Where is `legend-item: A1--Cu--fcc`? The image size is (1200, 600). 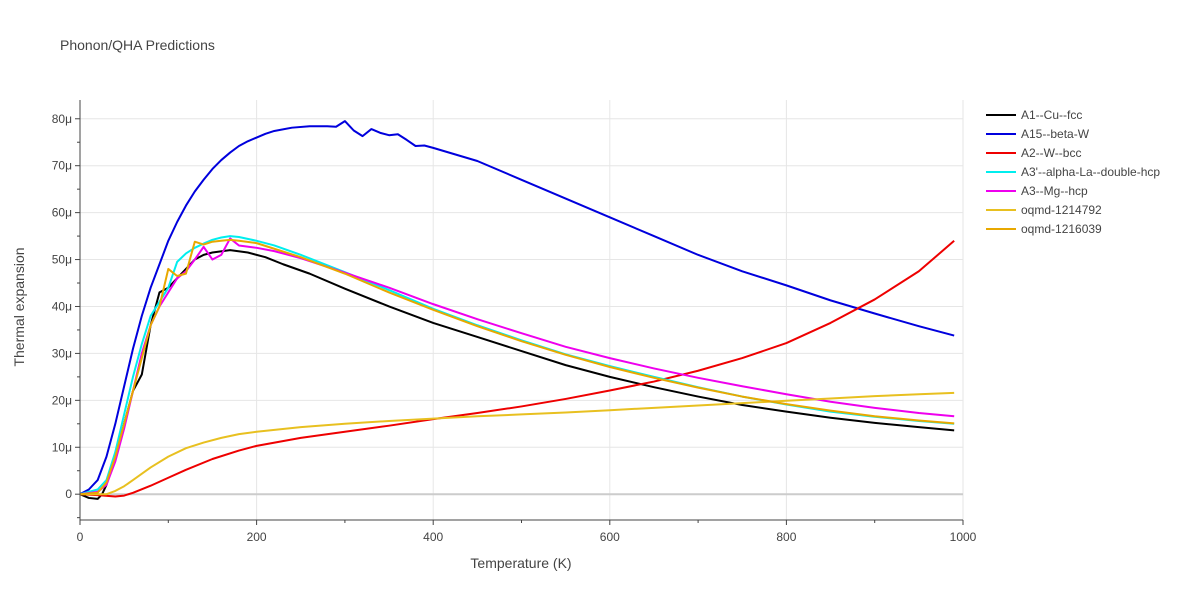
legend-item: A1--Cu--fcc is located at coordinates (1034, 115).